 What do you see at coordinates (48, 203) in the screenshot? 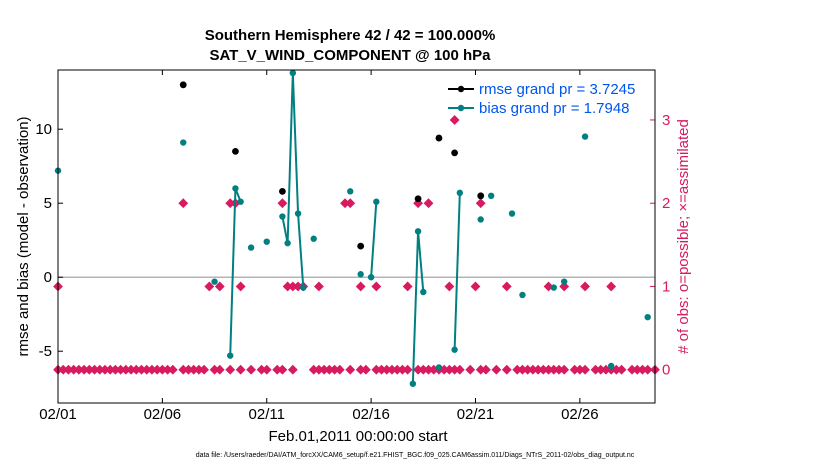
I see `y-left-tick-label: 5` at bounding box center [48, 203].